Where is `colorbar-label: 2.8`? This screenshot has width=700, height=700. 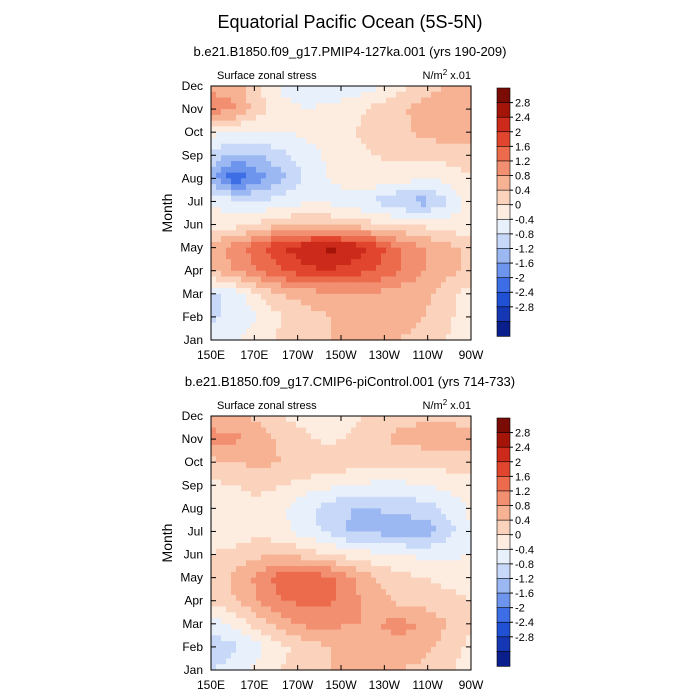 colorbar-label: 2.8 is located at coordinates (522, 434).